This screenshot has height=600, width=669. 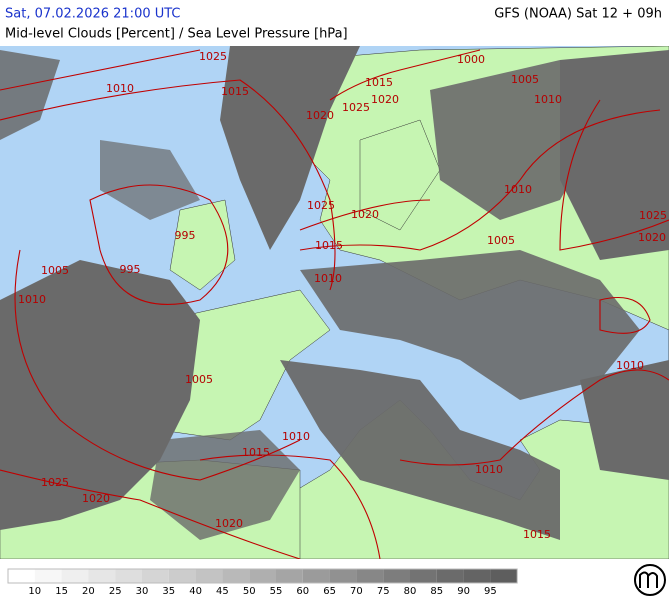 What do you see at coordinates (383, 591) in the screenshot?
I see `legend-tick-label: 75` at bounding box center [383, 591].